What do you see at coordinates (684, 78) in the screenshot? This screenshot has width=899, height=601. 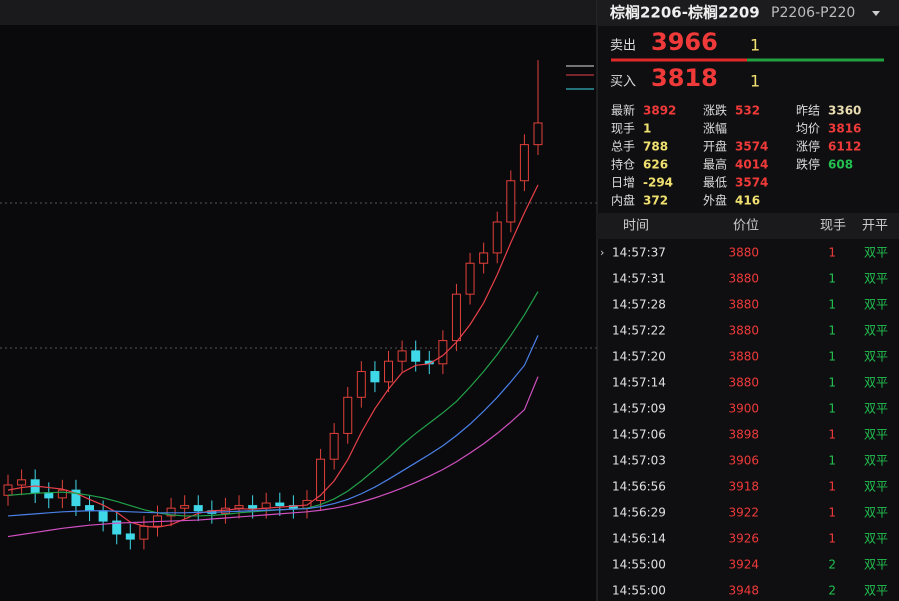 I see `bid-price: 3818` at bounding box center [684, 78].